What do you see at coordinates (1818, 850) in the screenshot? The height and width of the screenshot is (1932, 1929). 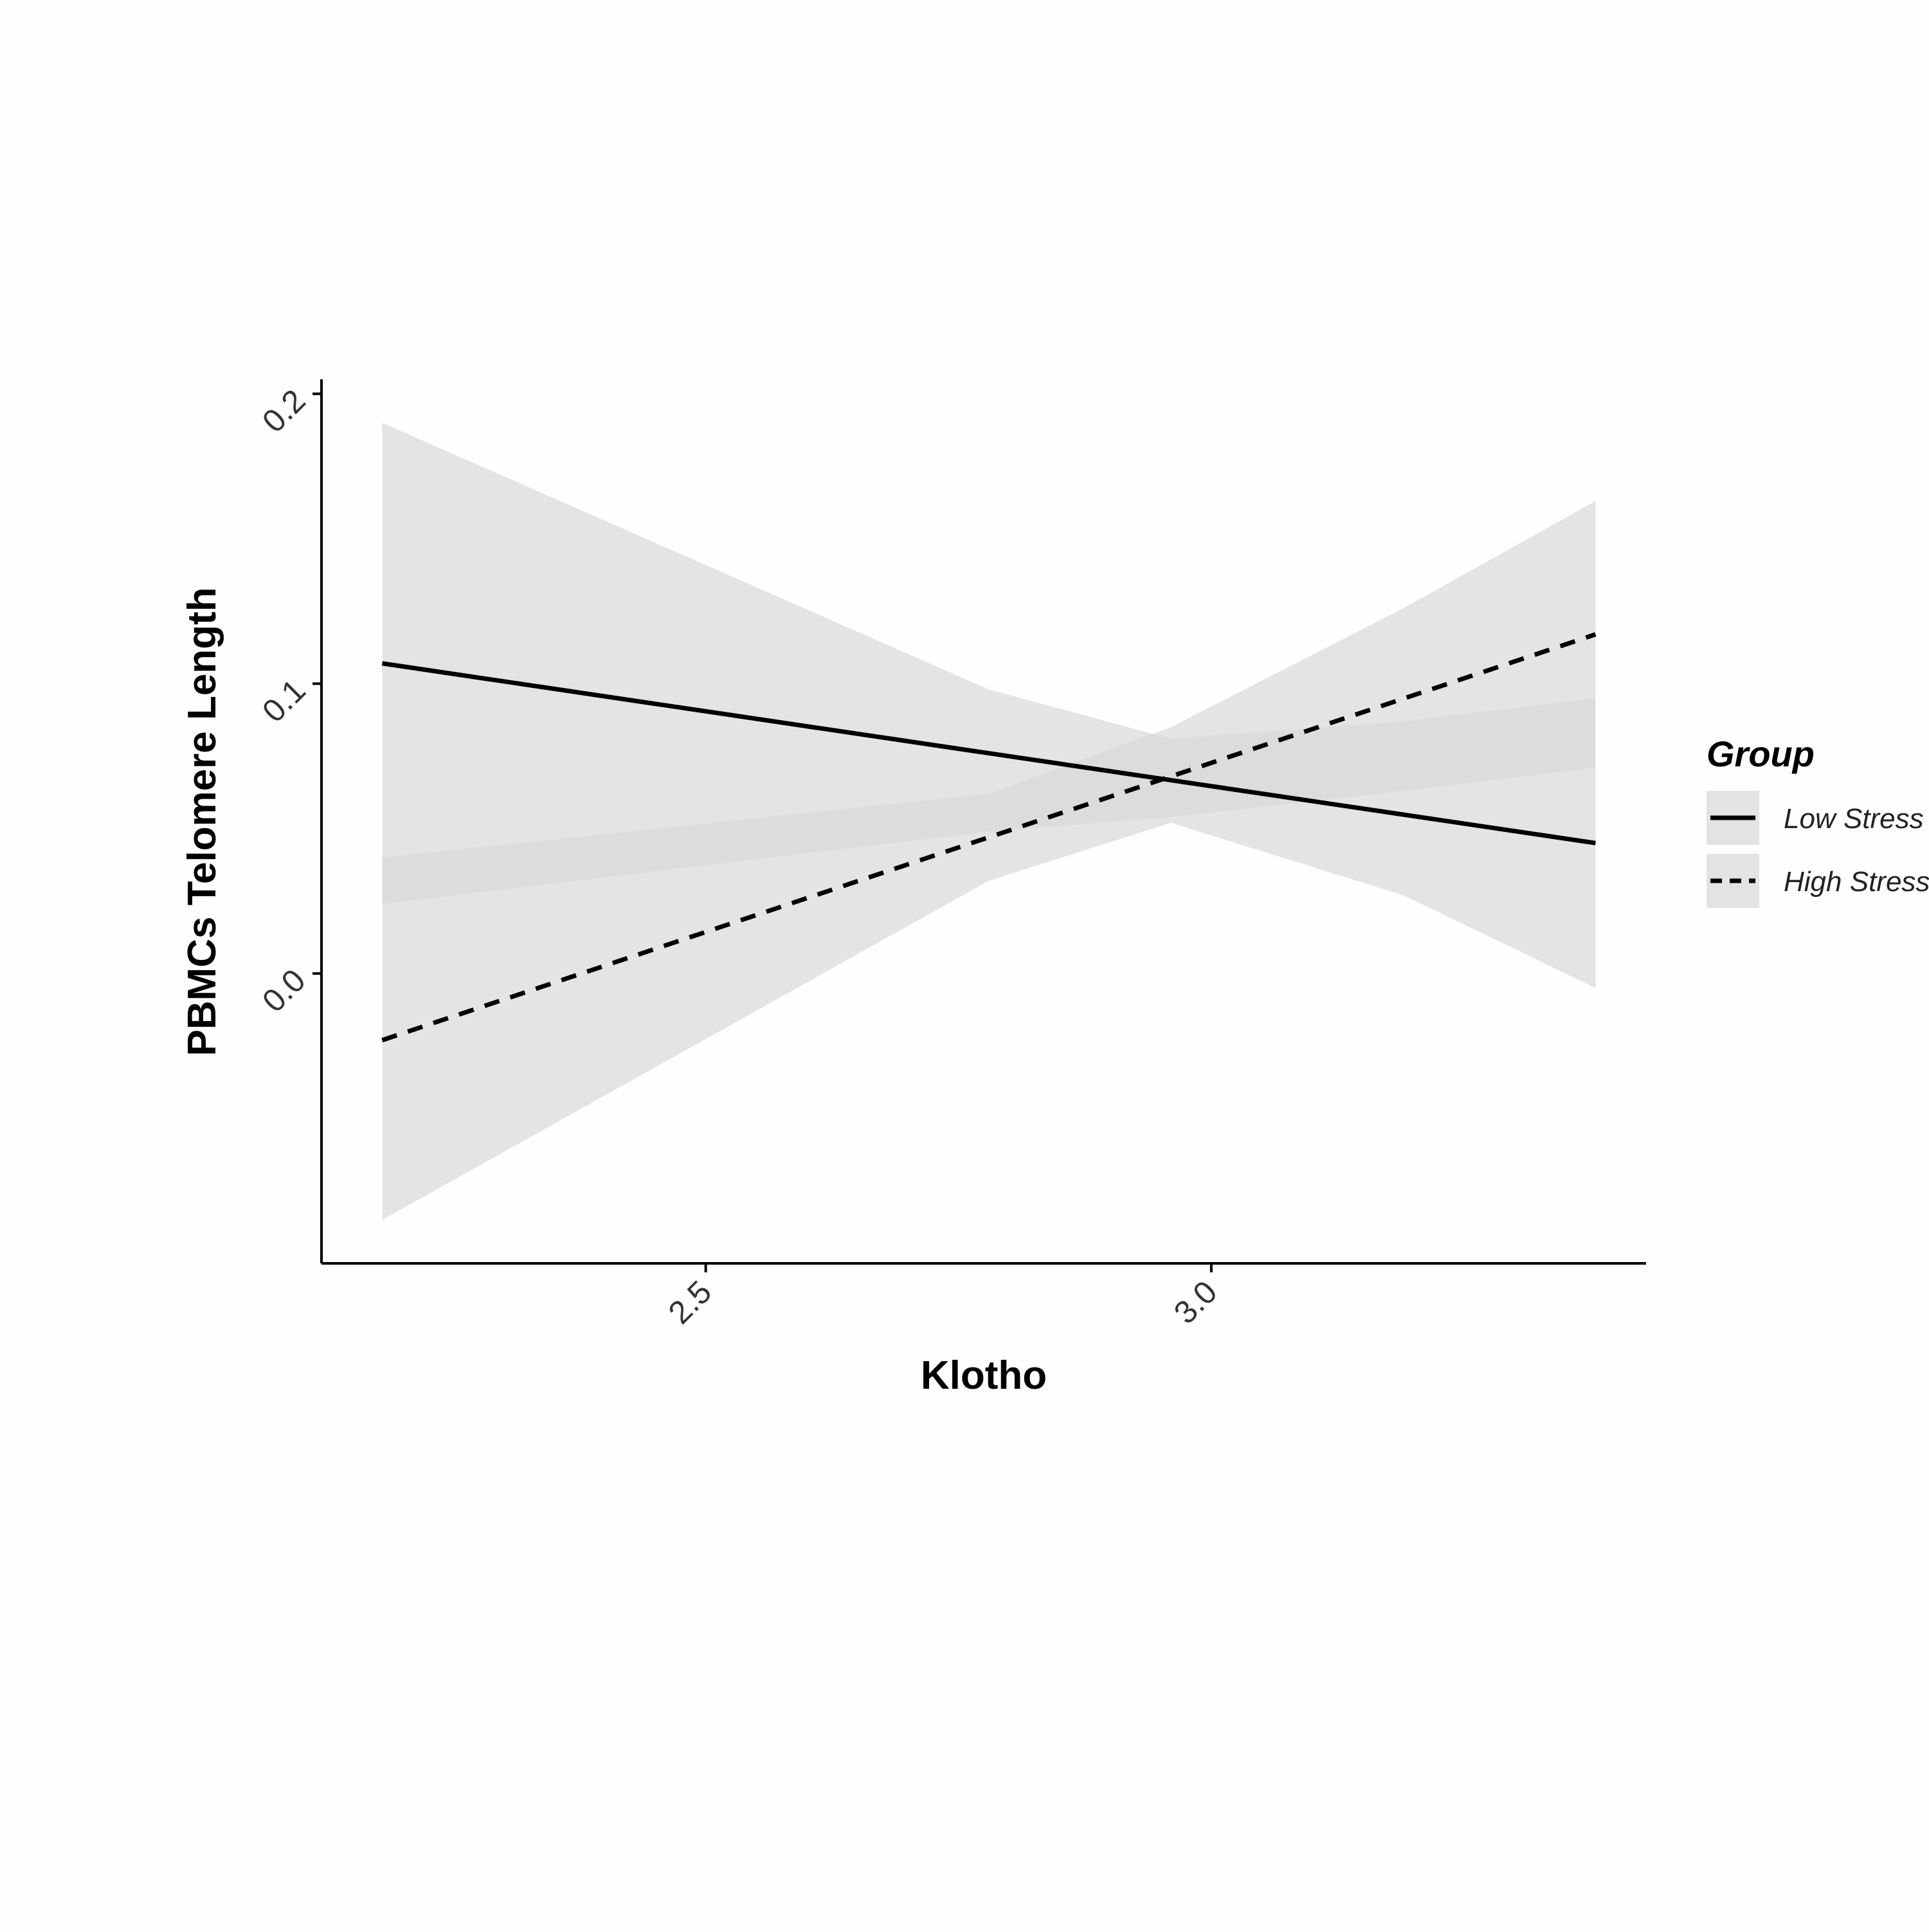 I see `legend-items: Low Stress High Stress` at bounding box center [1818, 850].